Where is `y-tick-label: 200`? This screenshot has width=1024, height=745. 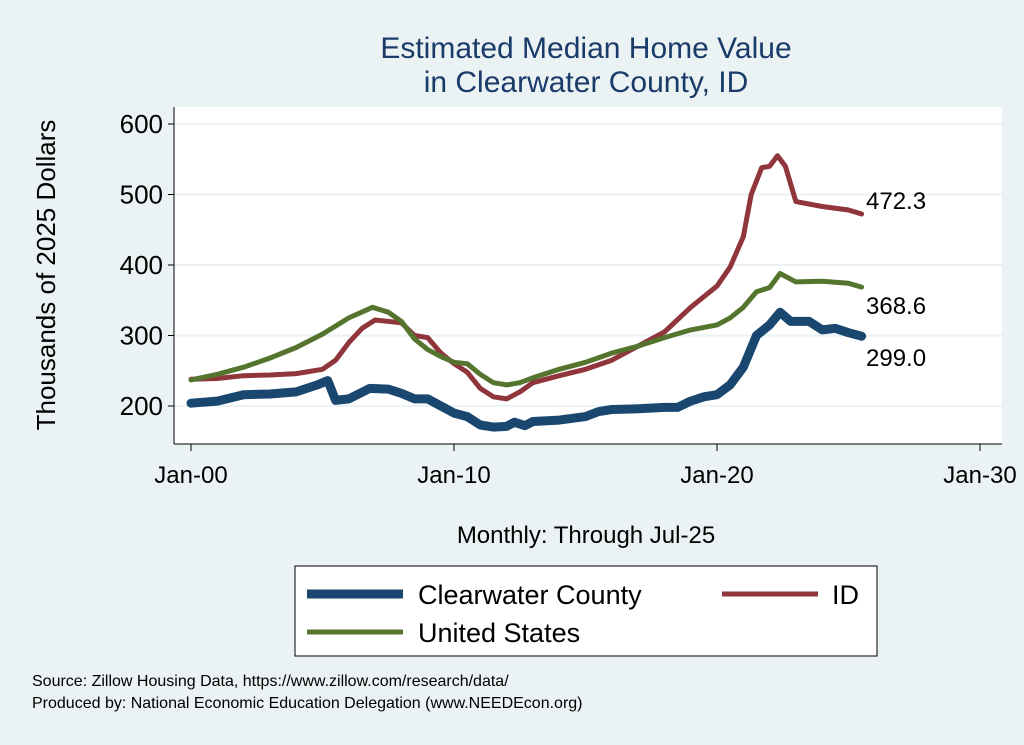
y-tick-label: 200 is located at coordinates (141, 406).